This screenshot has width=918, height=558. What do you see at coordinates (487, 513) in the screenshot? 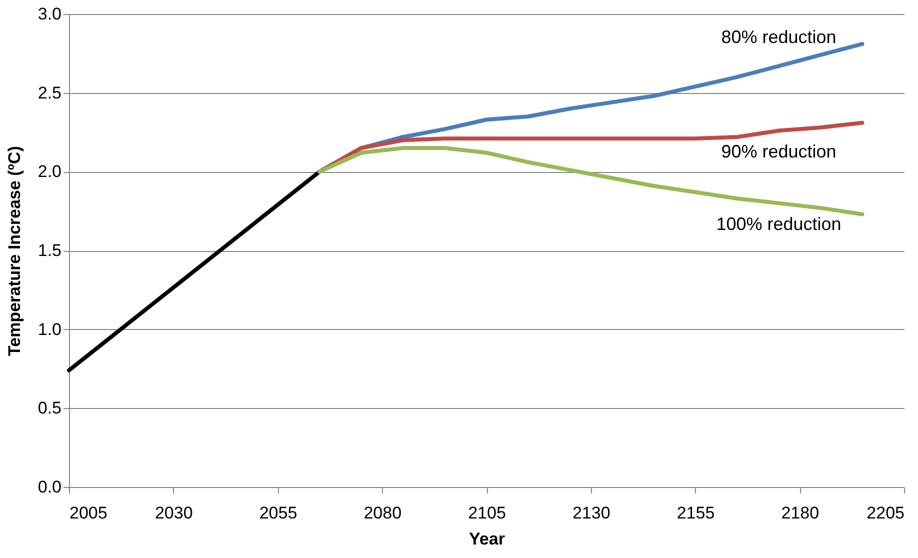
I see `x-tick-label: 2105` at bounding box center [487, 513].